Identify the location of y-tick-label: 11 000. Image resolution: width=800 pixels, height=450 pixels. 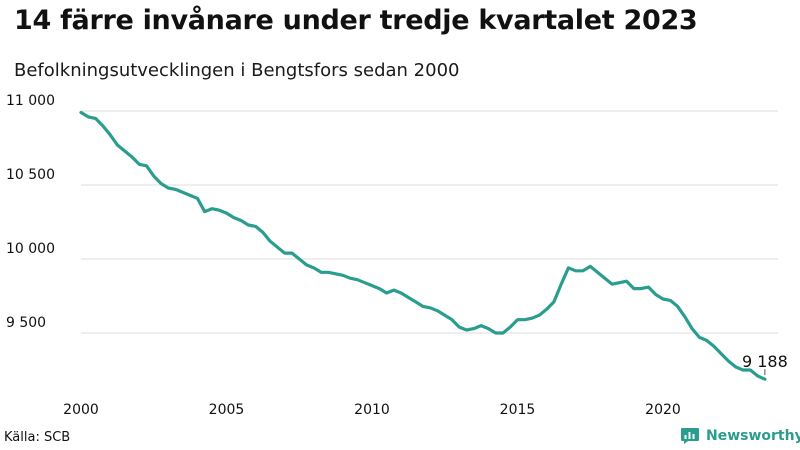
(30, 101).